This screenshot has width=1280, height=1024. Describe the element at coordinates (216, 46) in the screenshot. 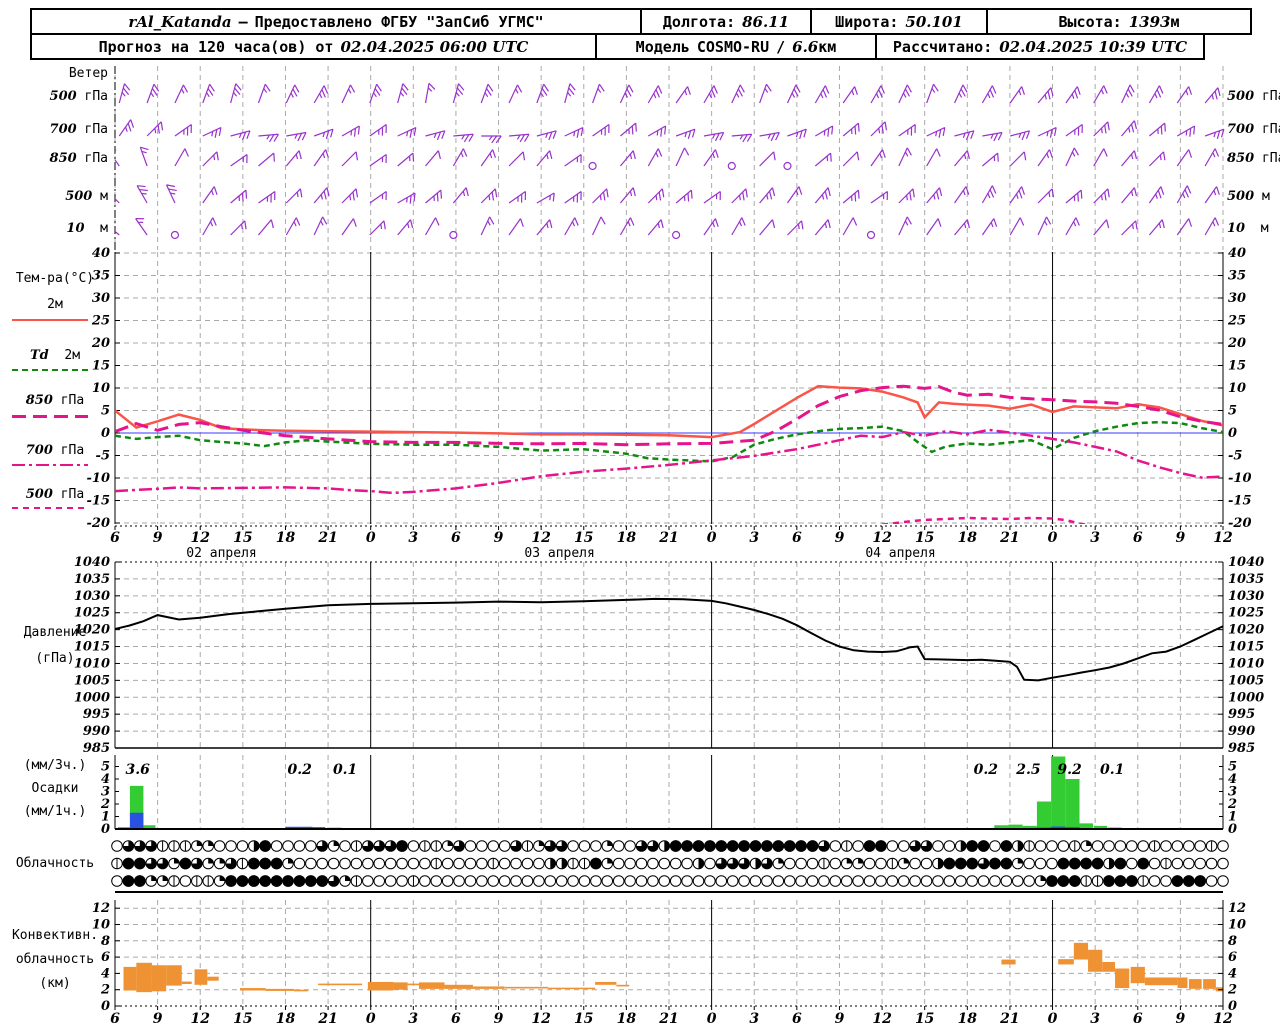

I see `forecast-label: Прогноз на 120 часа(ов) от` at that location.